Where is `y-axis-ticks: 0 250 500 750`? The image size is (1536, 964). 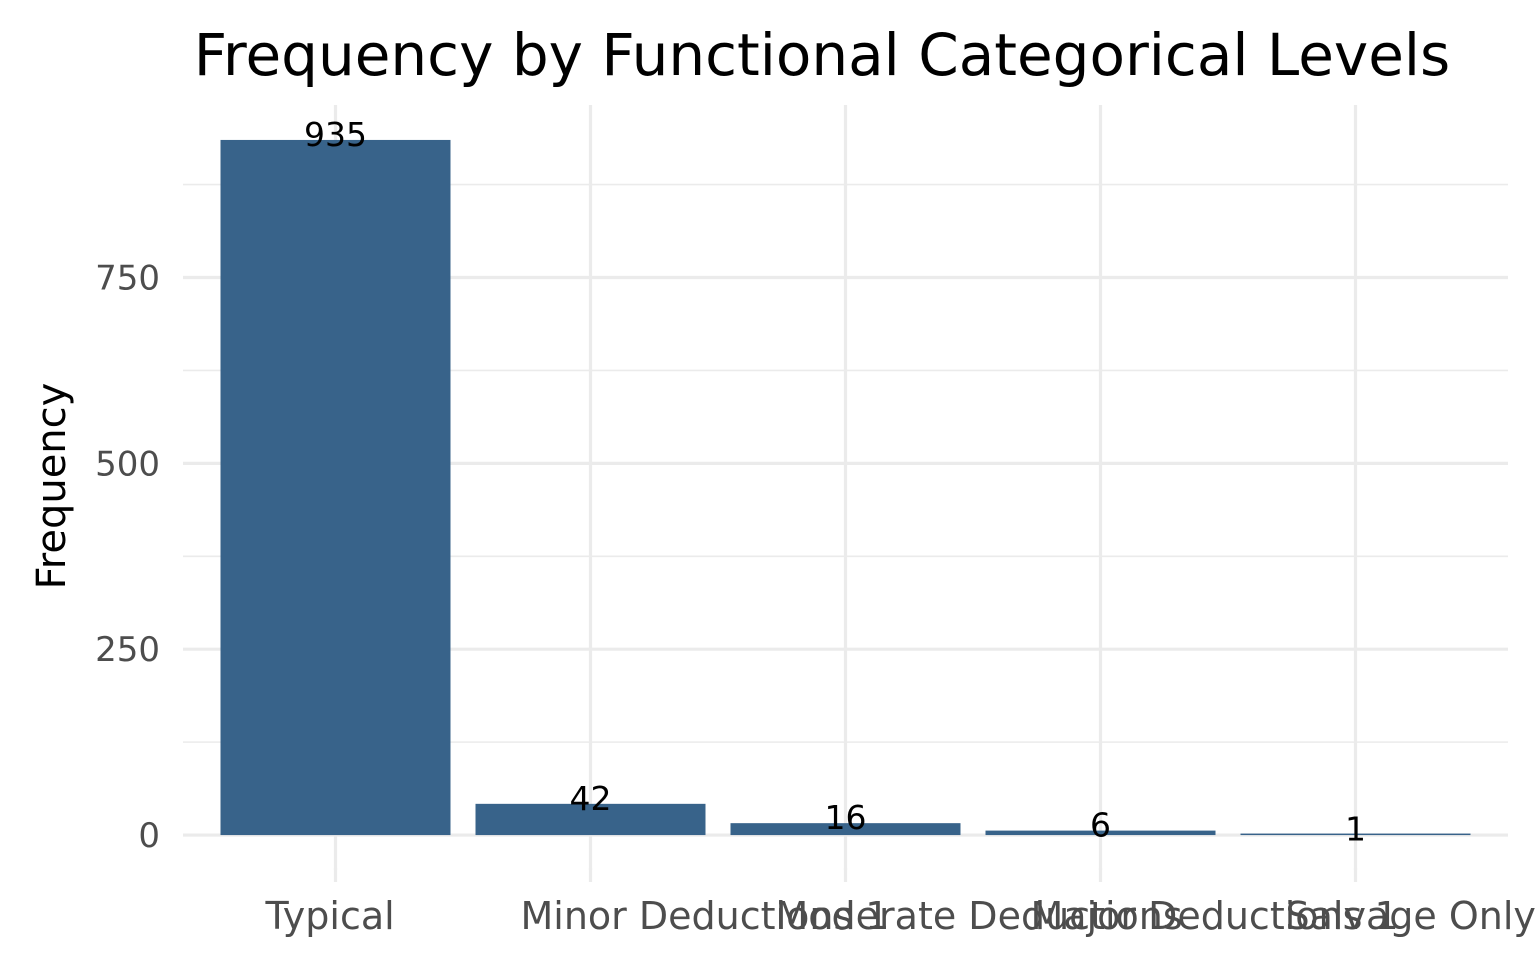 y-axis-ticks: 0 250 500 750 is located at coordinates (127, 557).